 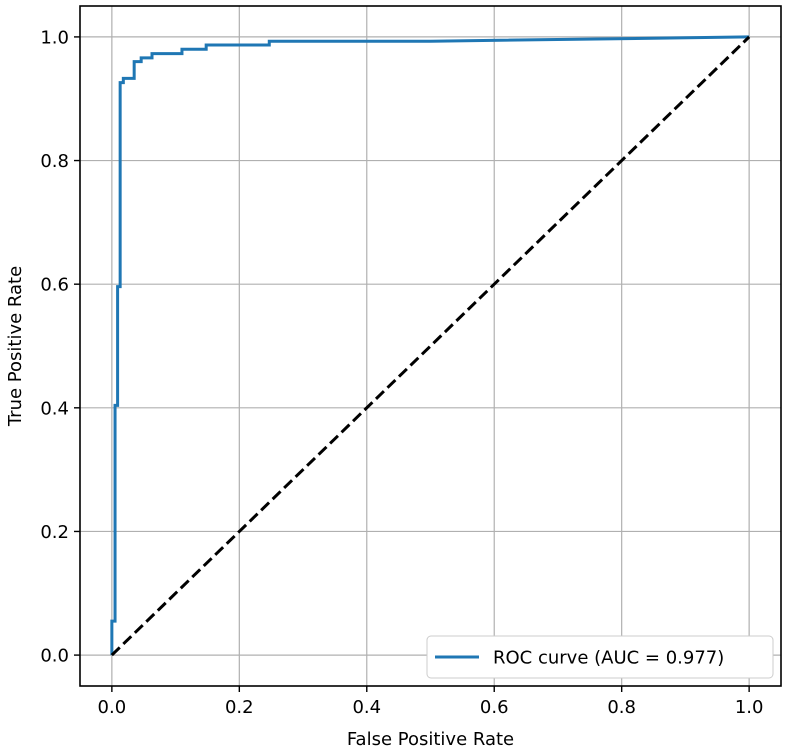 What do you see at coordinates (494, 707) in the screenshot?
I see `x-tick-label-3: 0.6` at bounding box center [494, 707].